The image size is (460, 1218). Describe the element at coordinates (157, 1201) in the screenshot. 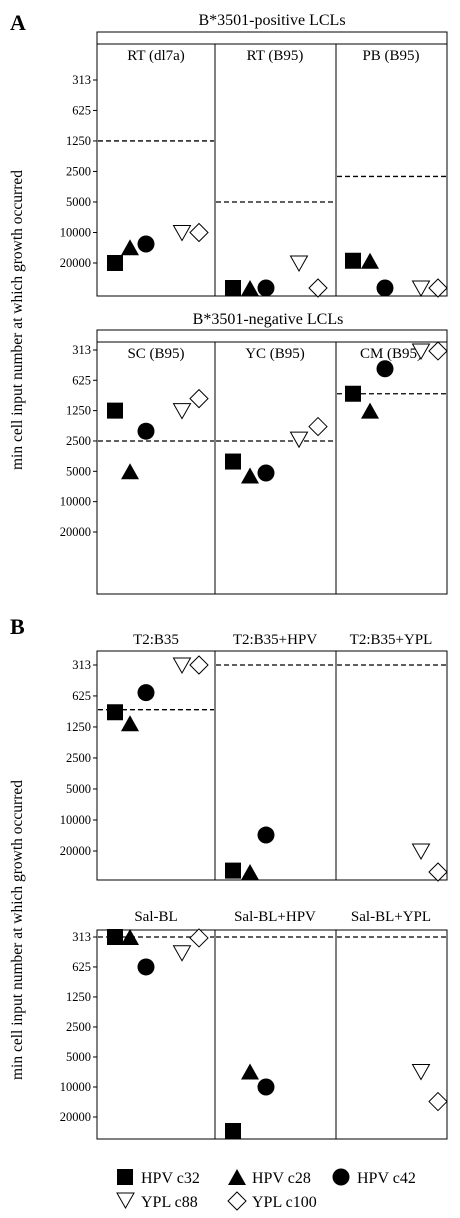

I see `legend-item-c88: YPL c88` at that location.